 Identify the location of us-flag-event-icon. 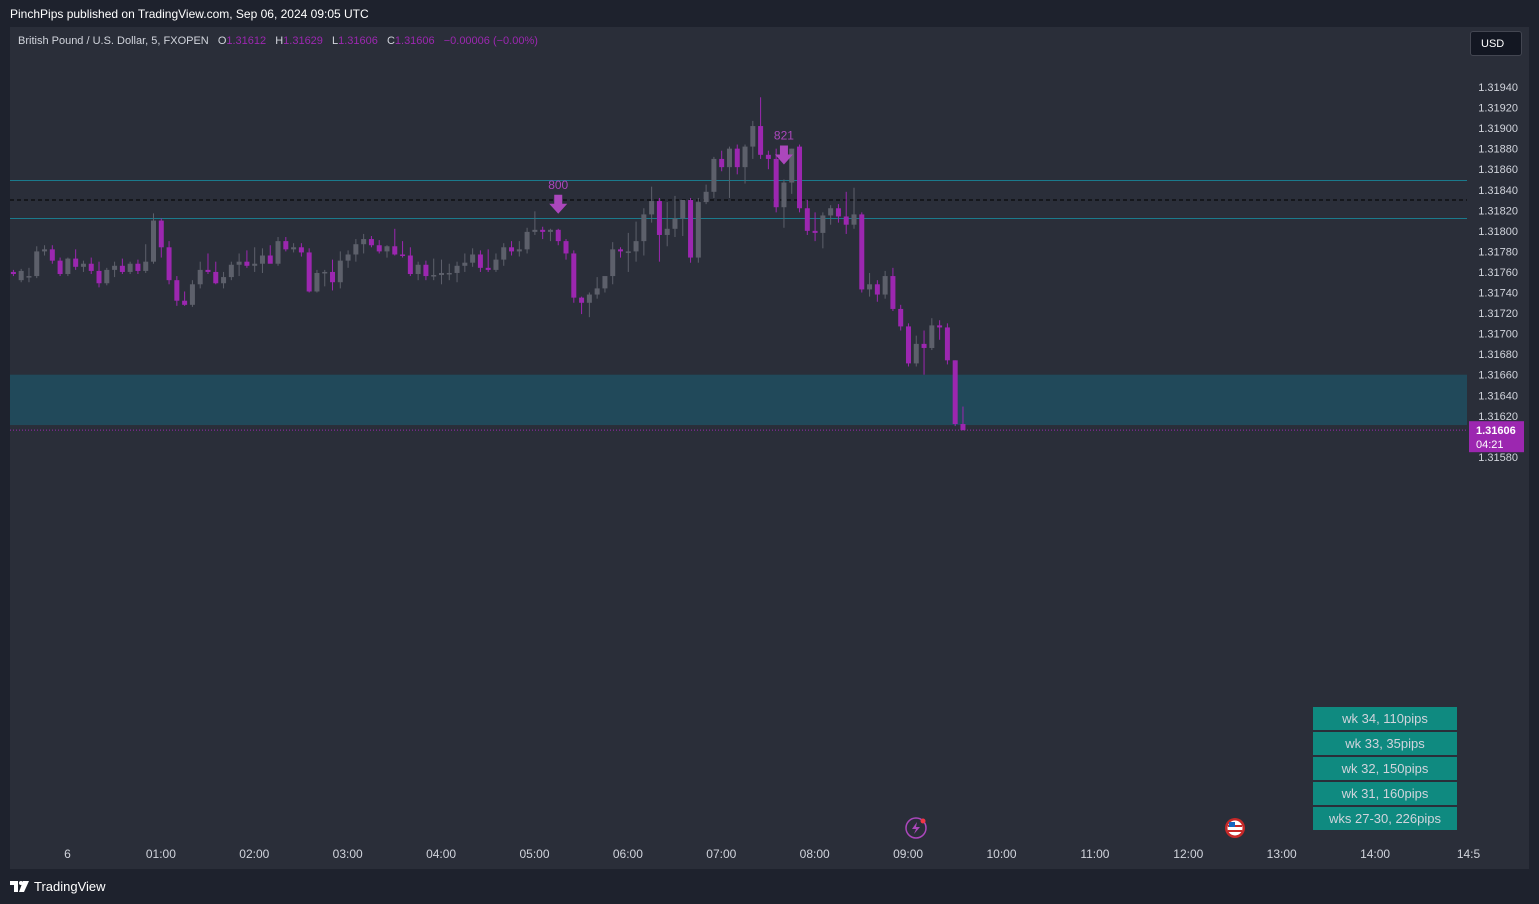
(1235, 828).